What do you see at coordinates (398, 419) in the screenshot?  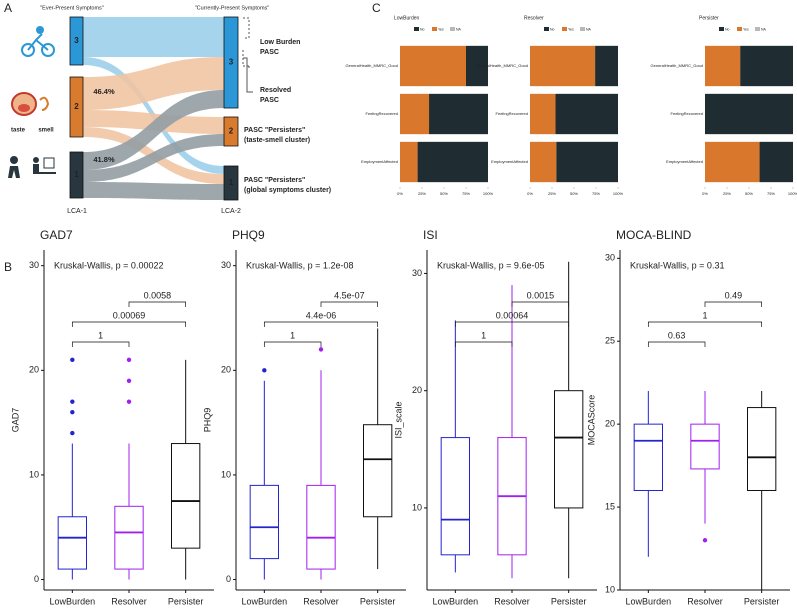 I see `axis-title: ISI_scale` at bounding box center [398, 419].